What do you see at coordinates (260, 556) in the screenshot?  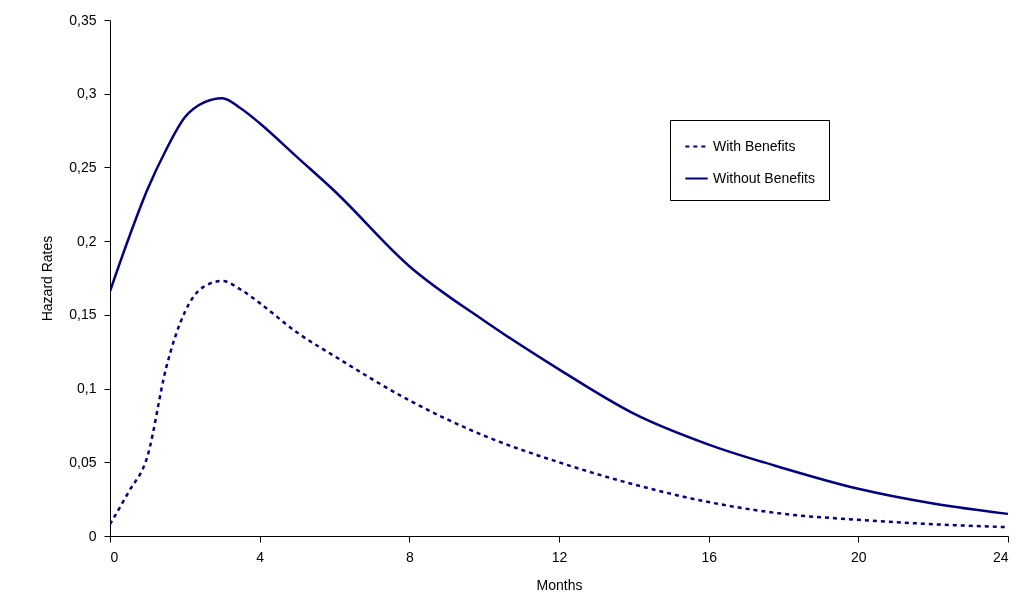 I see `x-tick-label: 4` at bounding box center [260, 556].